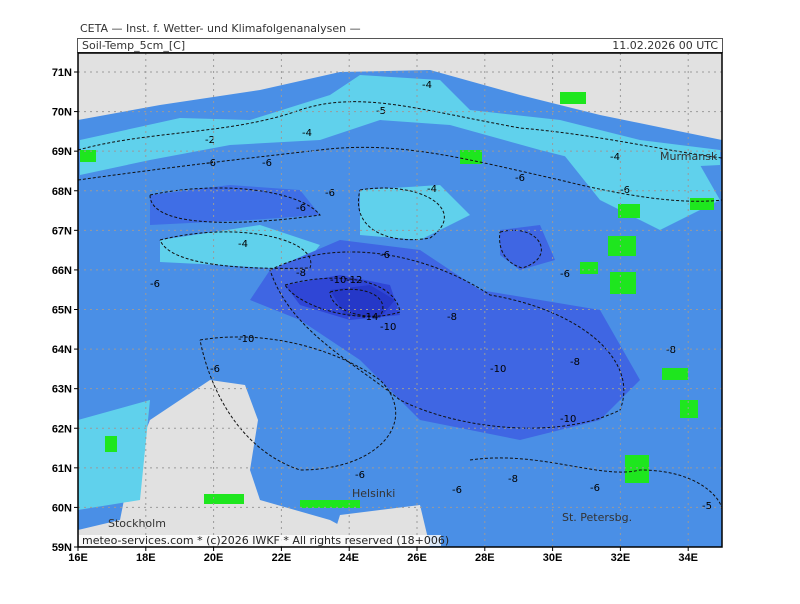  What do you see at coordinates (349, 558) in the screenshot?
I see `lon-label: 24E` at bounding box center [349, 558].